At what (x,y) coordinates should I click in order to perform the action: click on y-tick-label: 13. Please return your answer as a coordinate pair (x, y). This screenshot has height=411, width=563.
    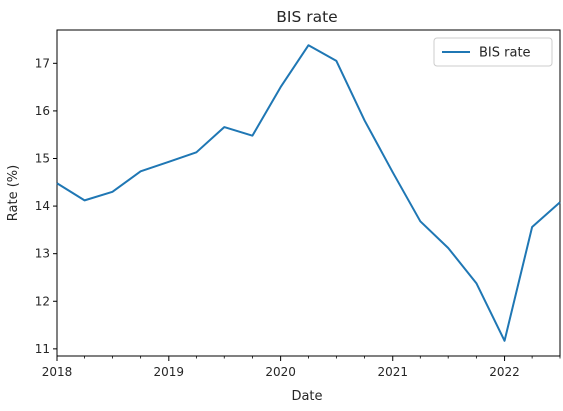
    Looking at the image, I should click on (42, 254).